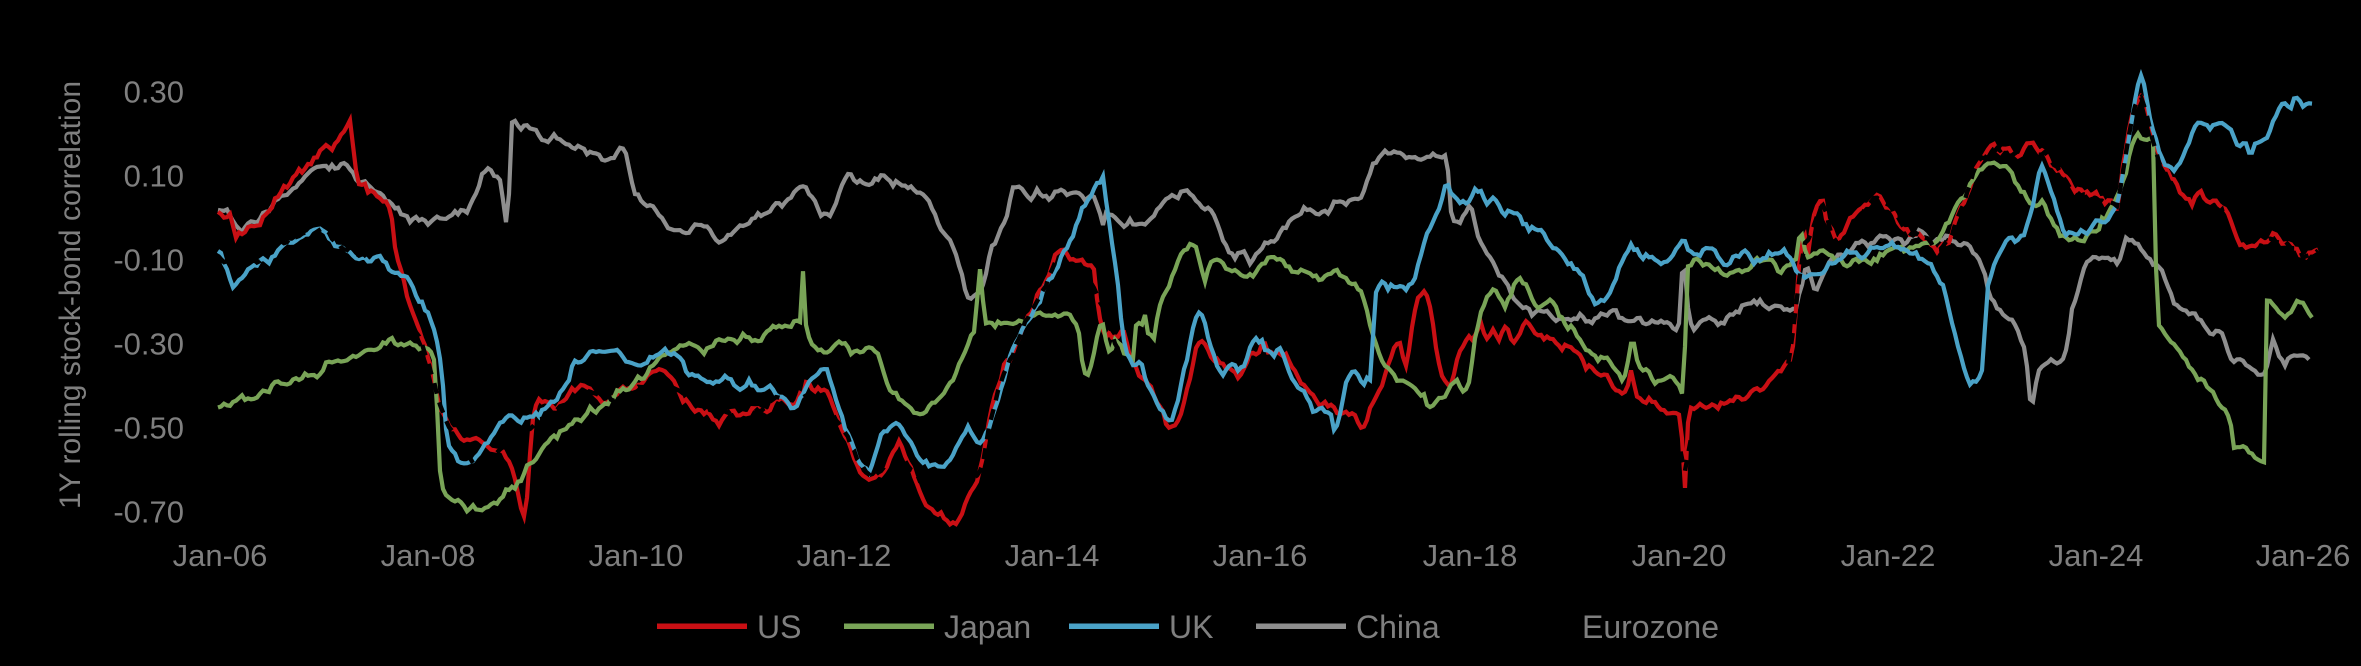  What do you see at coordinates (1888, 555) in the screenshot?
I see `svg-text: Jan-22` at bounding box center [1888, 555].